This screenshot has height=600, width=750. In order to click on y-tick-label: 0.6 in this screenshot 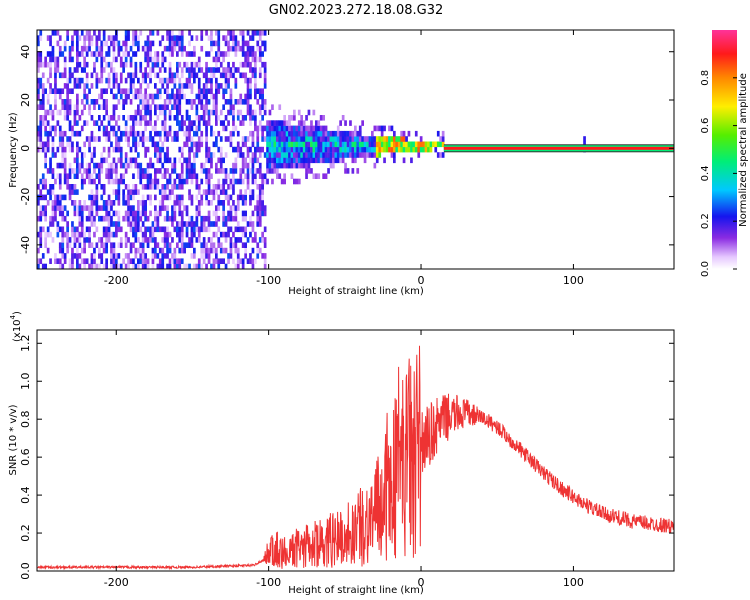, I will do `click(25, 457)`.